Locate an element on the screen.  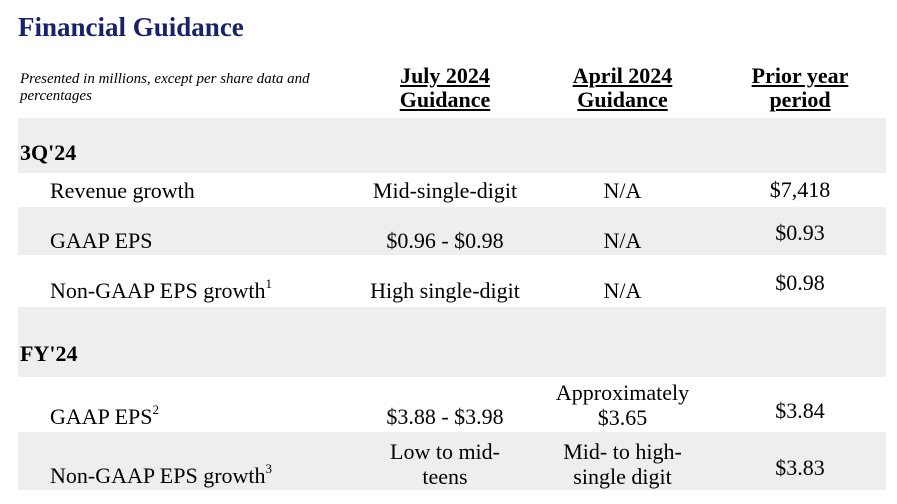
column-header-april: April 2024 Guidance is located at coordinates (622, 88).